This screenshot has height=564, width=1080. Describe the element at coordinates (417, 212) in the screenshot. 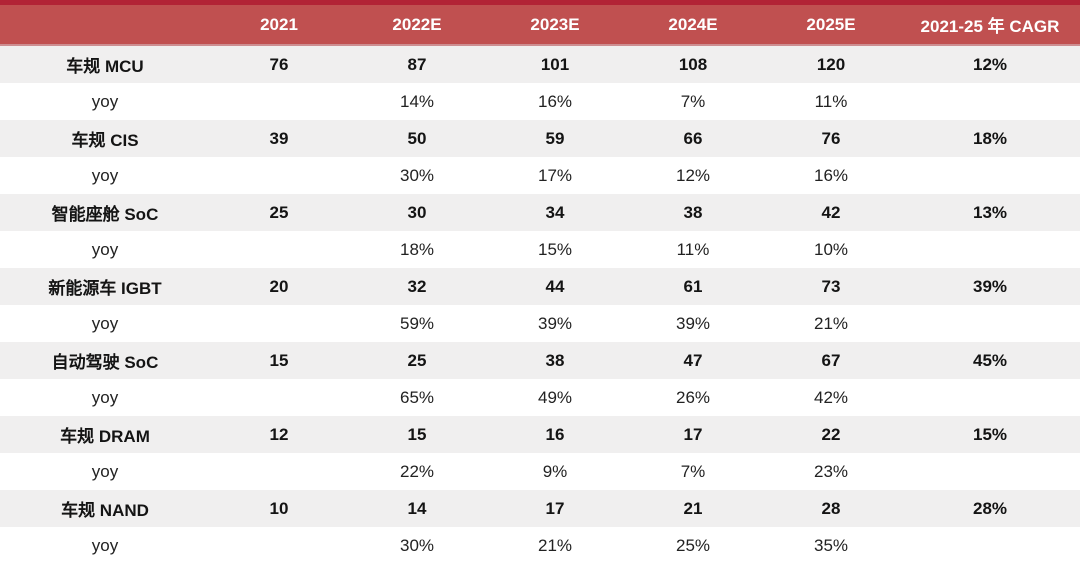

I see `value-cell: 30` at that location.